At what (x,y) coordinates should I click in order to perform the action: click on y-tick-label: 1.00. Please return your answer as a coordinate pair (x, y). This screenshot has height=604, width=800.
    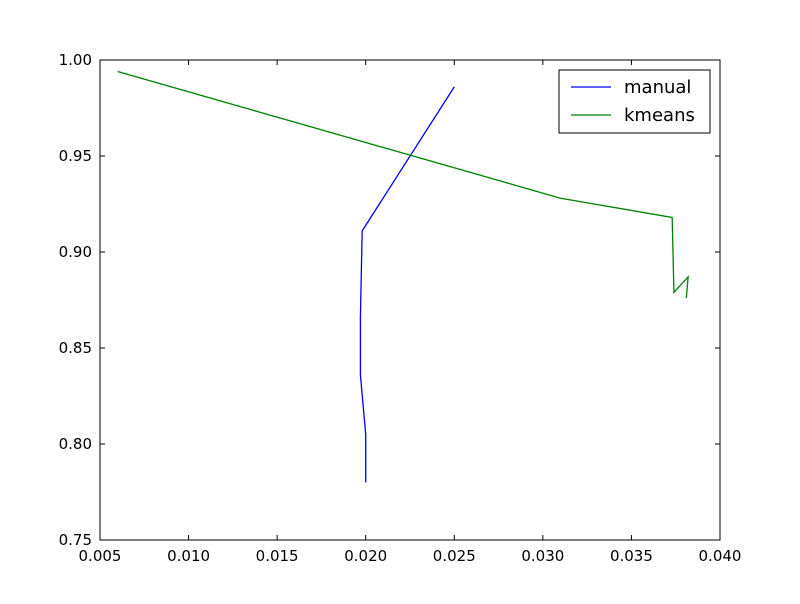
    Looking at the image, I should click on (75, 60).